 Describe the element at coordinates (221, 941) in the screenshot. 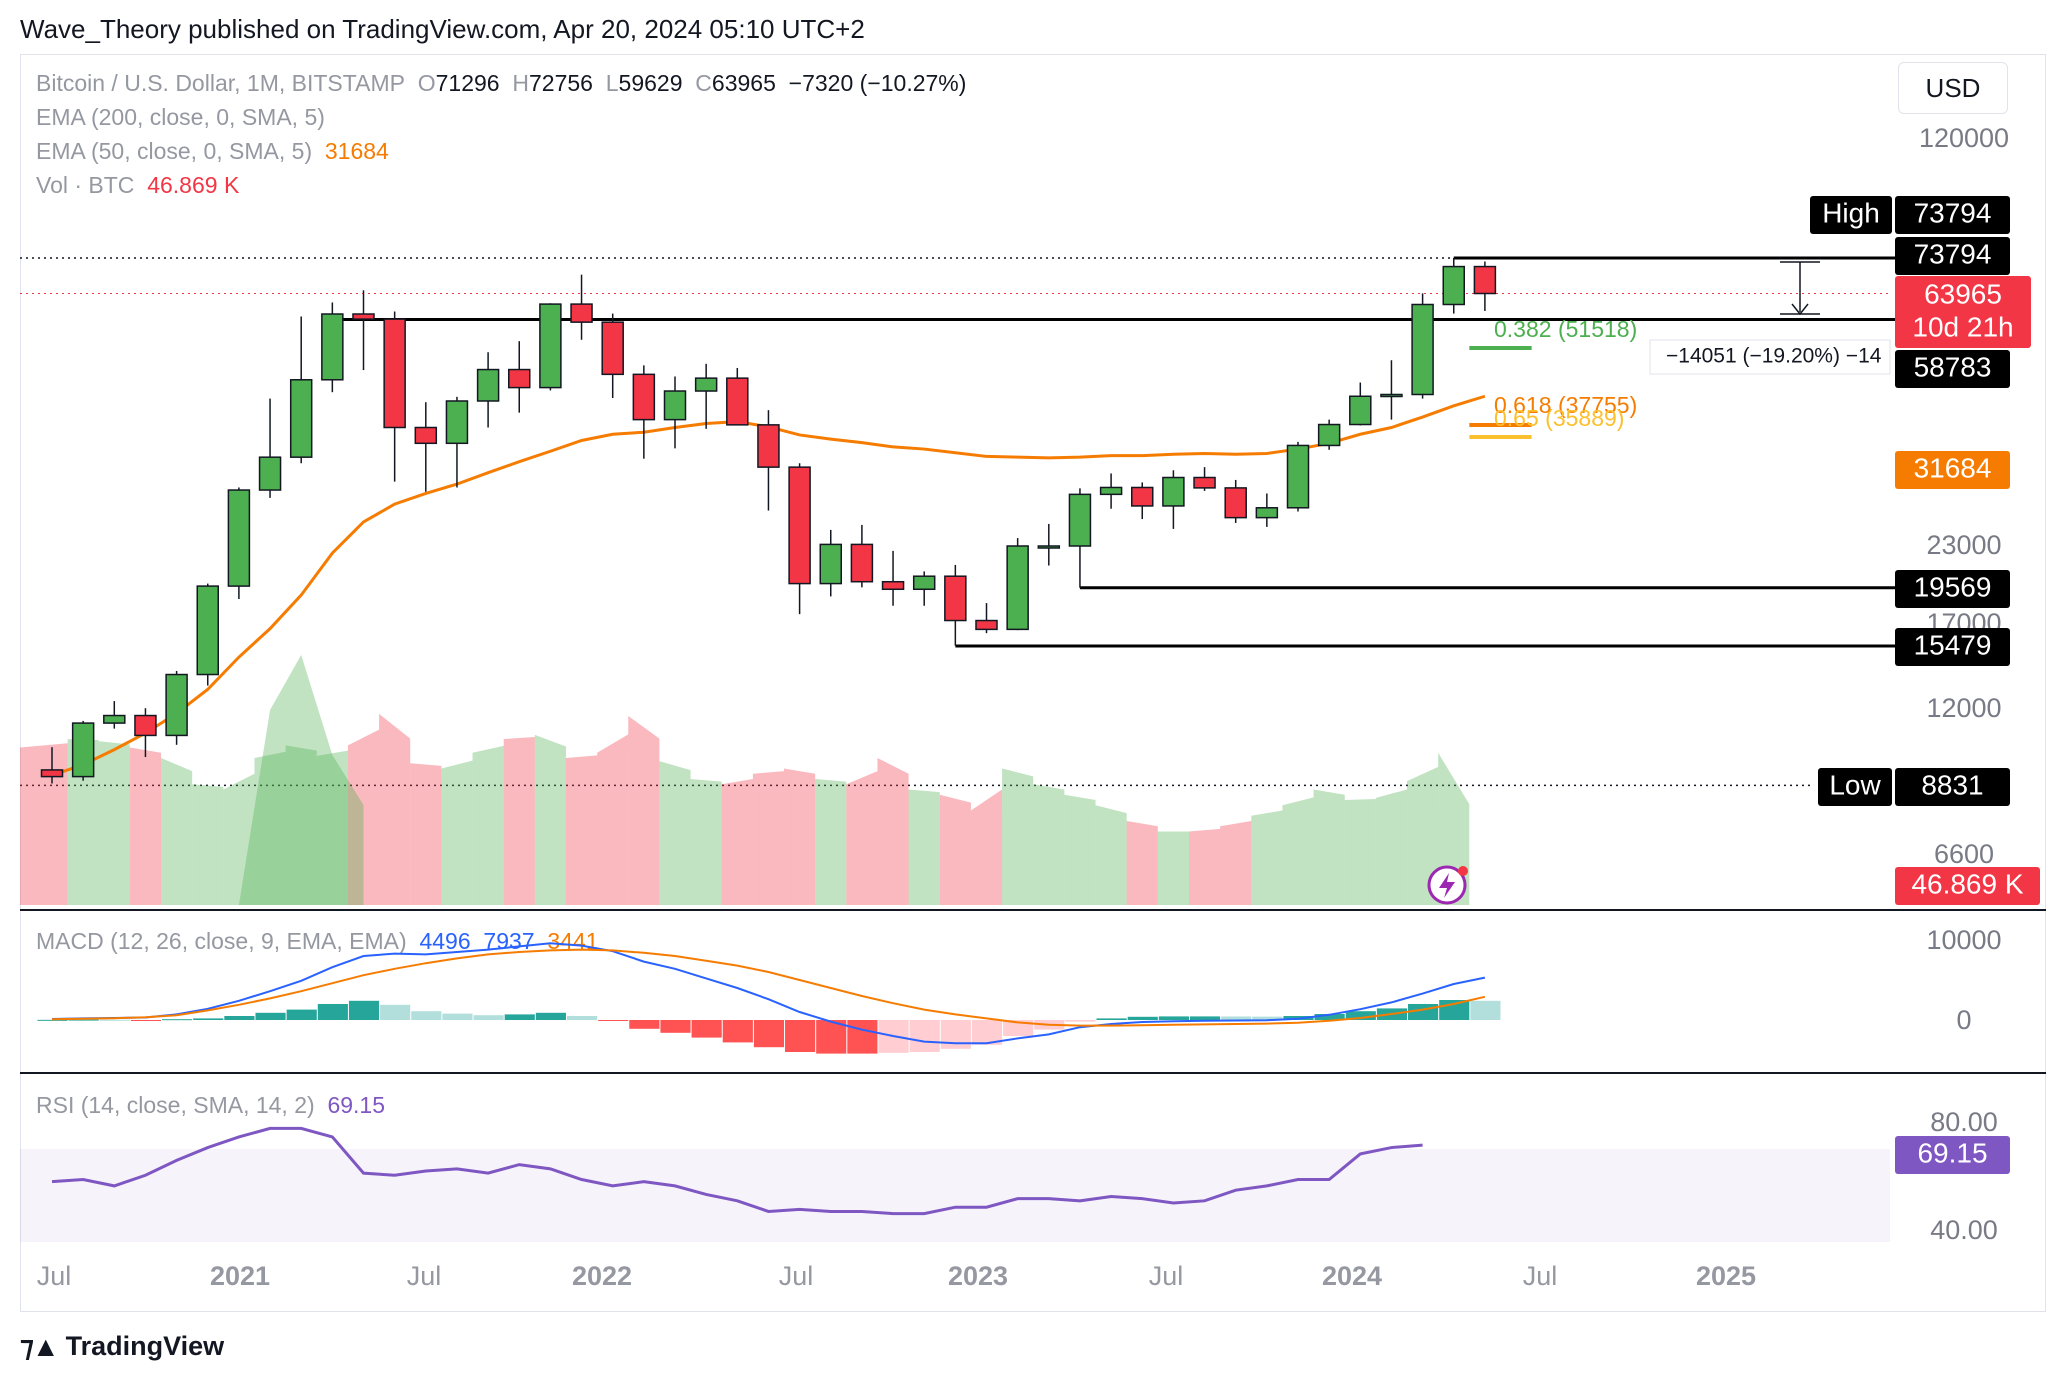

I see `macd-label: MACD (12, 26, close, 9, EMA, EMA)` at that location.